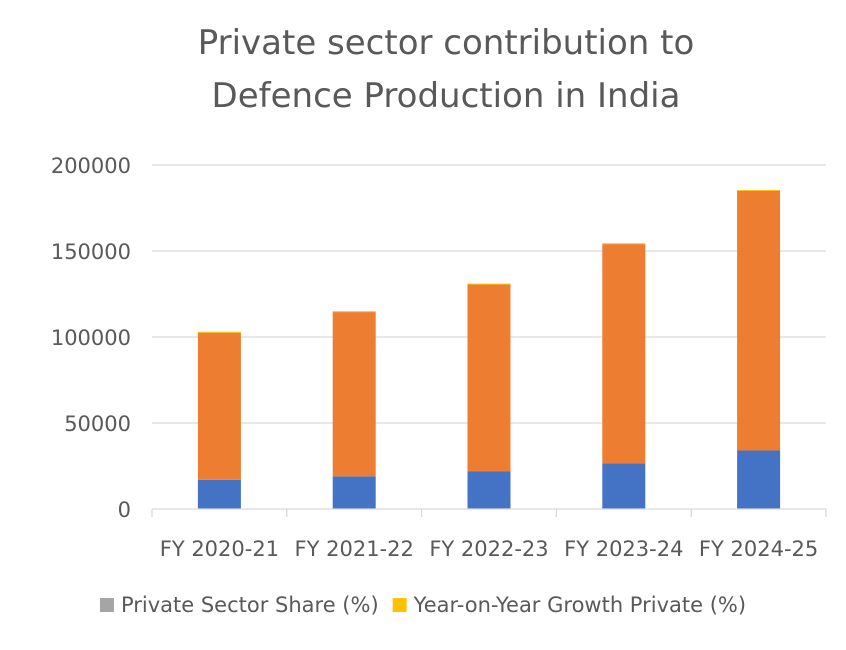 The height and width of the screenshot is (650, 846). I want to click on x-tick-label: FY 2020-21, so click(219, 549).